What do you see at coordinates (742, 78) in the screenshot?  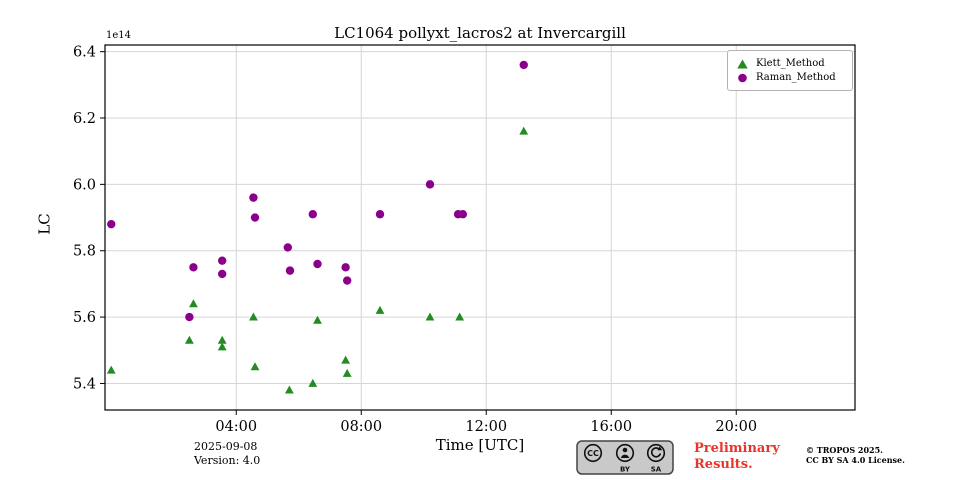 I see `circle-marker-icon` at bounding box center [742, 78].